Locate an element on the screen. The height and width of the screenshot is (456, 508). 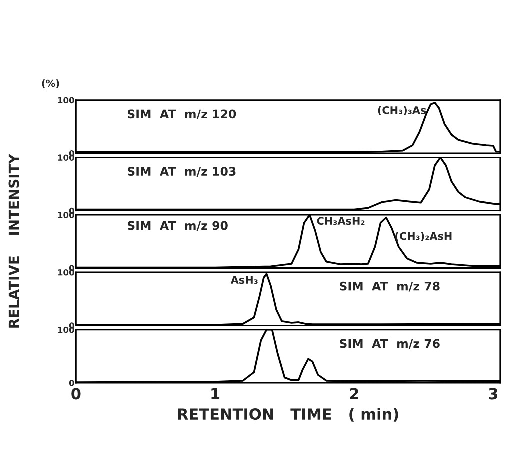
text: SIM AT m/z 120 is located at coordinates (182, 115).